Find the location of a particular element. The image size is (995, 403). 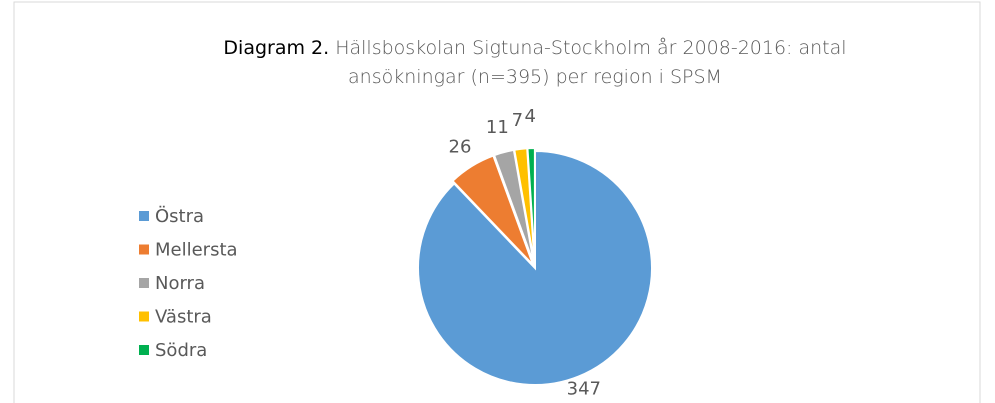

legend-label: Mellersta is located at coordinates (196, 250).